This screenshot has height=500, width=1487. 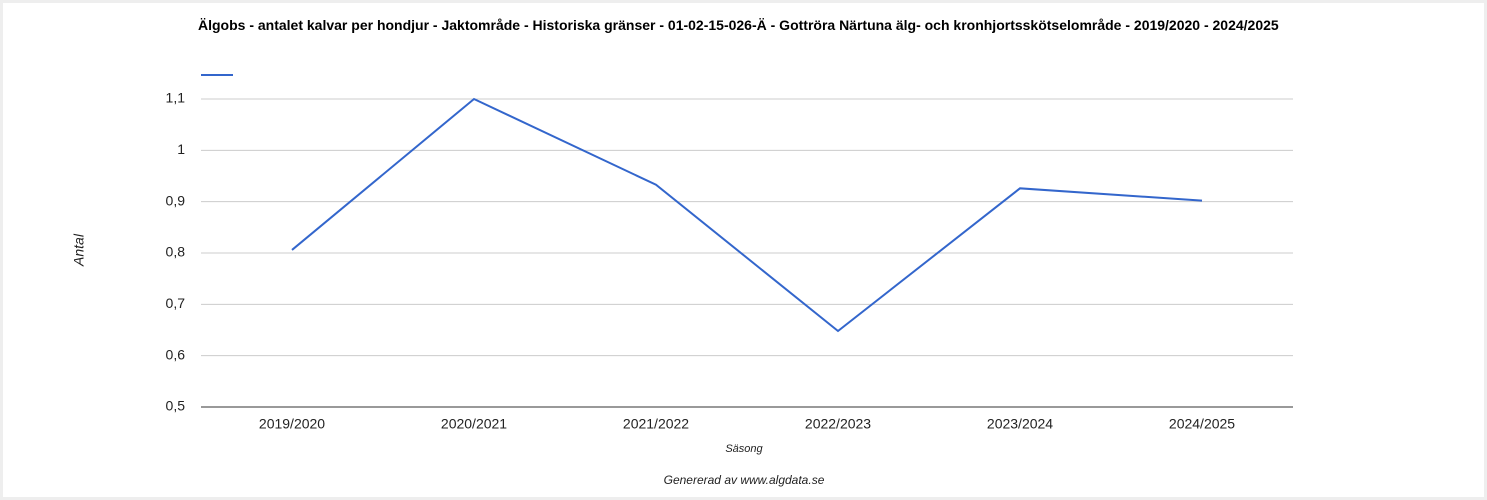 I want to click on y-tick-label: 0,8, so click(x=176, y=252).